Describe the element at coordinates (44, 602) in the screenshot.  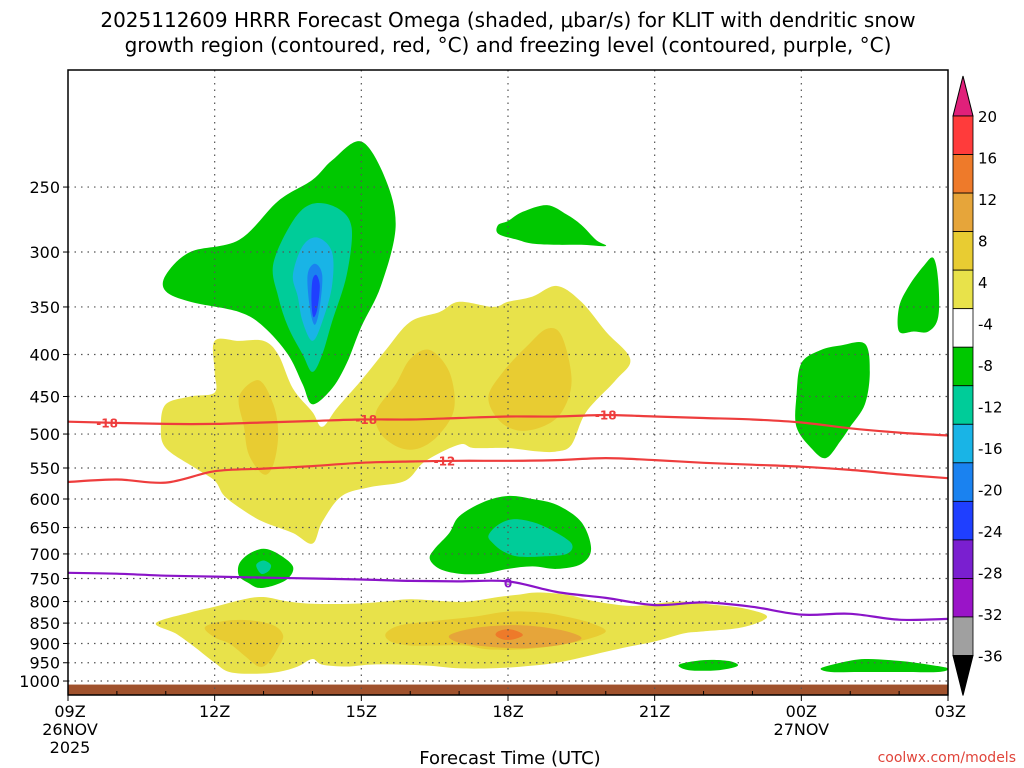
I see `y-tick-label-800: 800` at that location.